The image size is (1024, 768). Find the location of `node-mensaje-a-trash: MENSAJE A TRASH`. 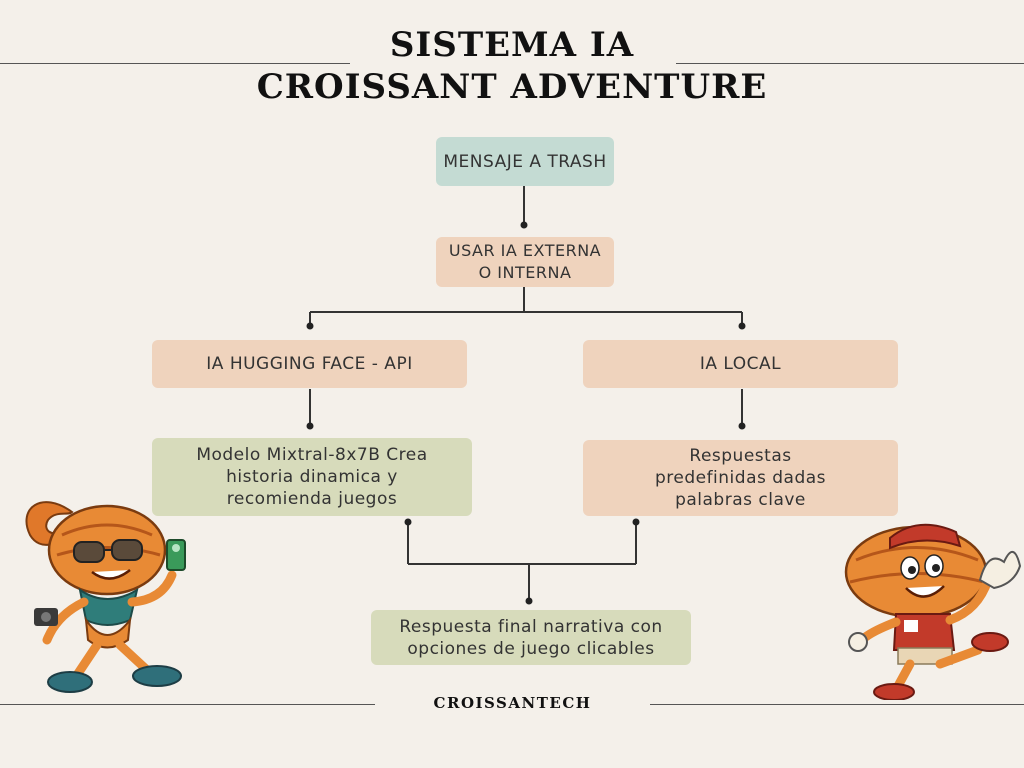

node-mensaje-a-trash: MENSAJE A TRASH is located at coordinates (525, 161).